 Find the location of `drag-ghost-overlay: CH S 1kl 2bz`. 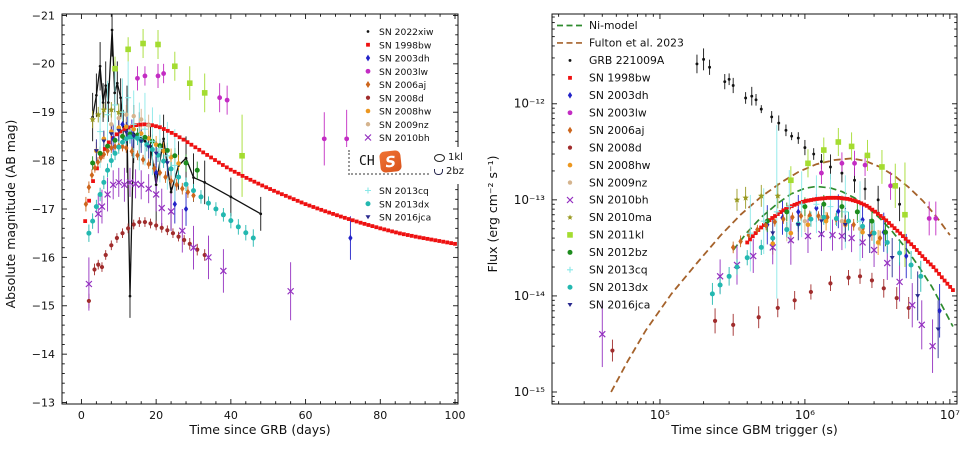

drag-ghost-overlay: CH S 1kl 2bz is located at coordinates (410, 165).